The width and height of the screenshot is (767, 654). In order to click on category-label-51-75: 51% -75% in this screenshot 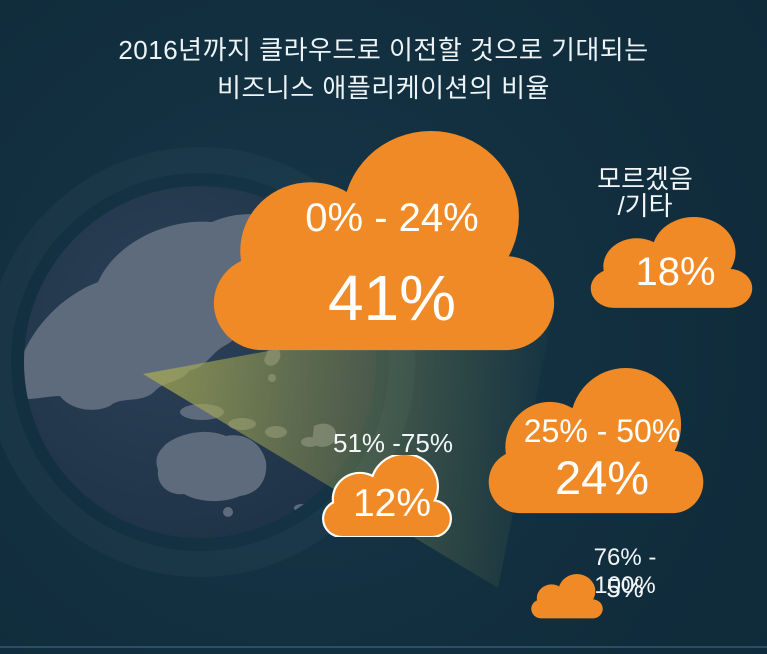, I will do `click(393, 443)`.